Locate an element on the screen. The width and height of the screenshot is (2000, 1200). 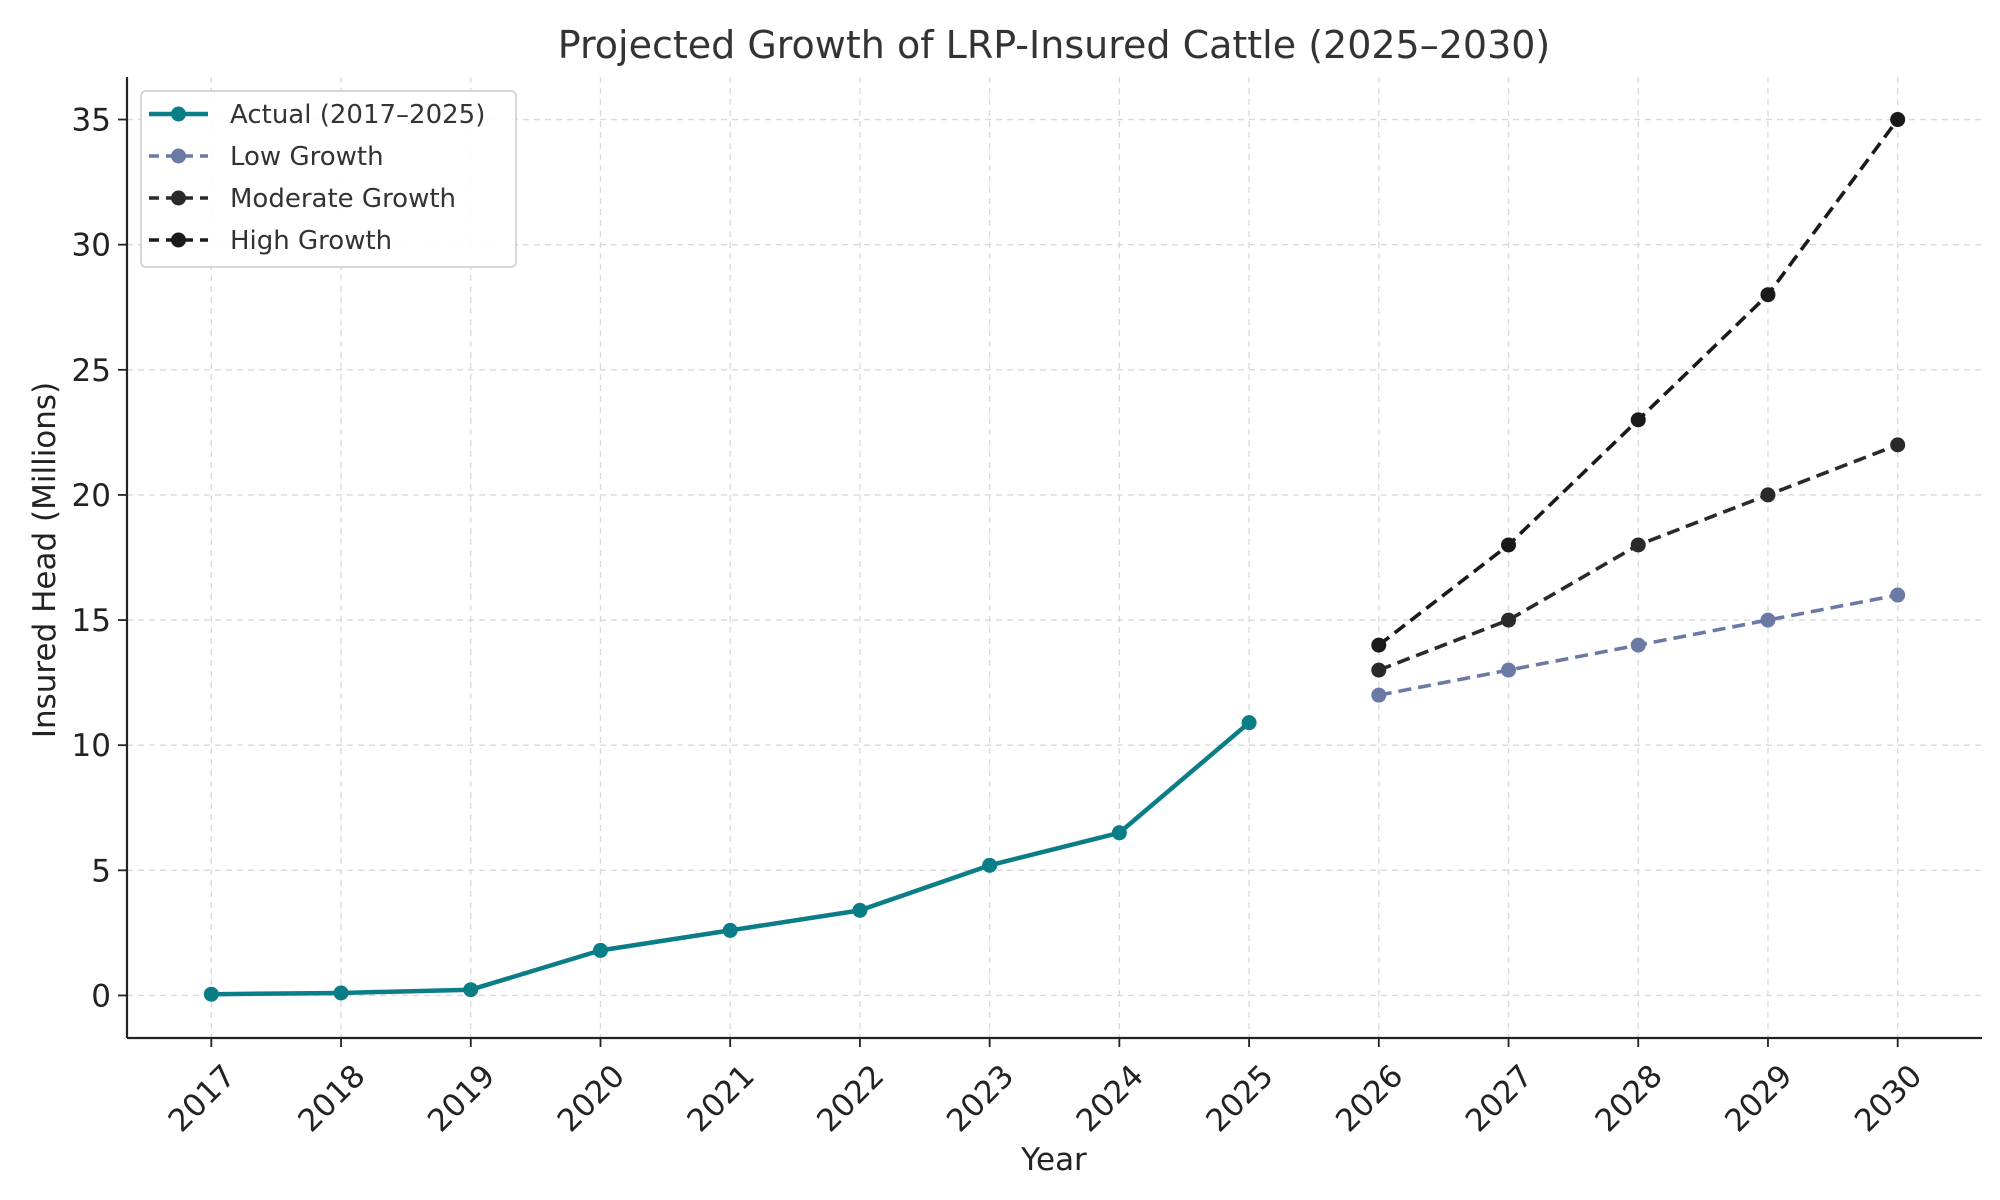
legend-label: Actual (2017–2025) is located at coordinates (357, 115).